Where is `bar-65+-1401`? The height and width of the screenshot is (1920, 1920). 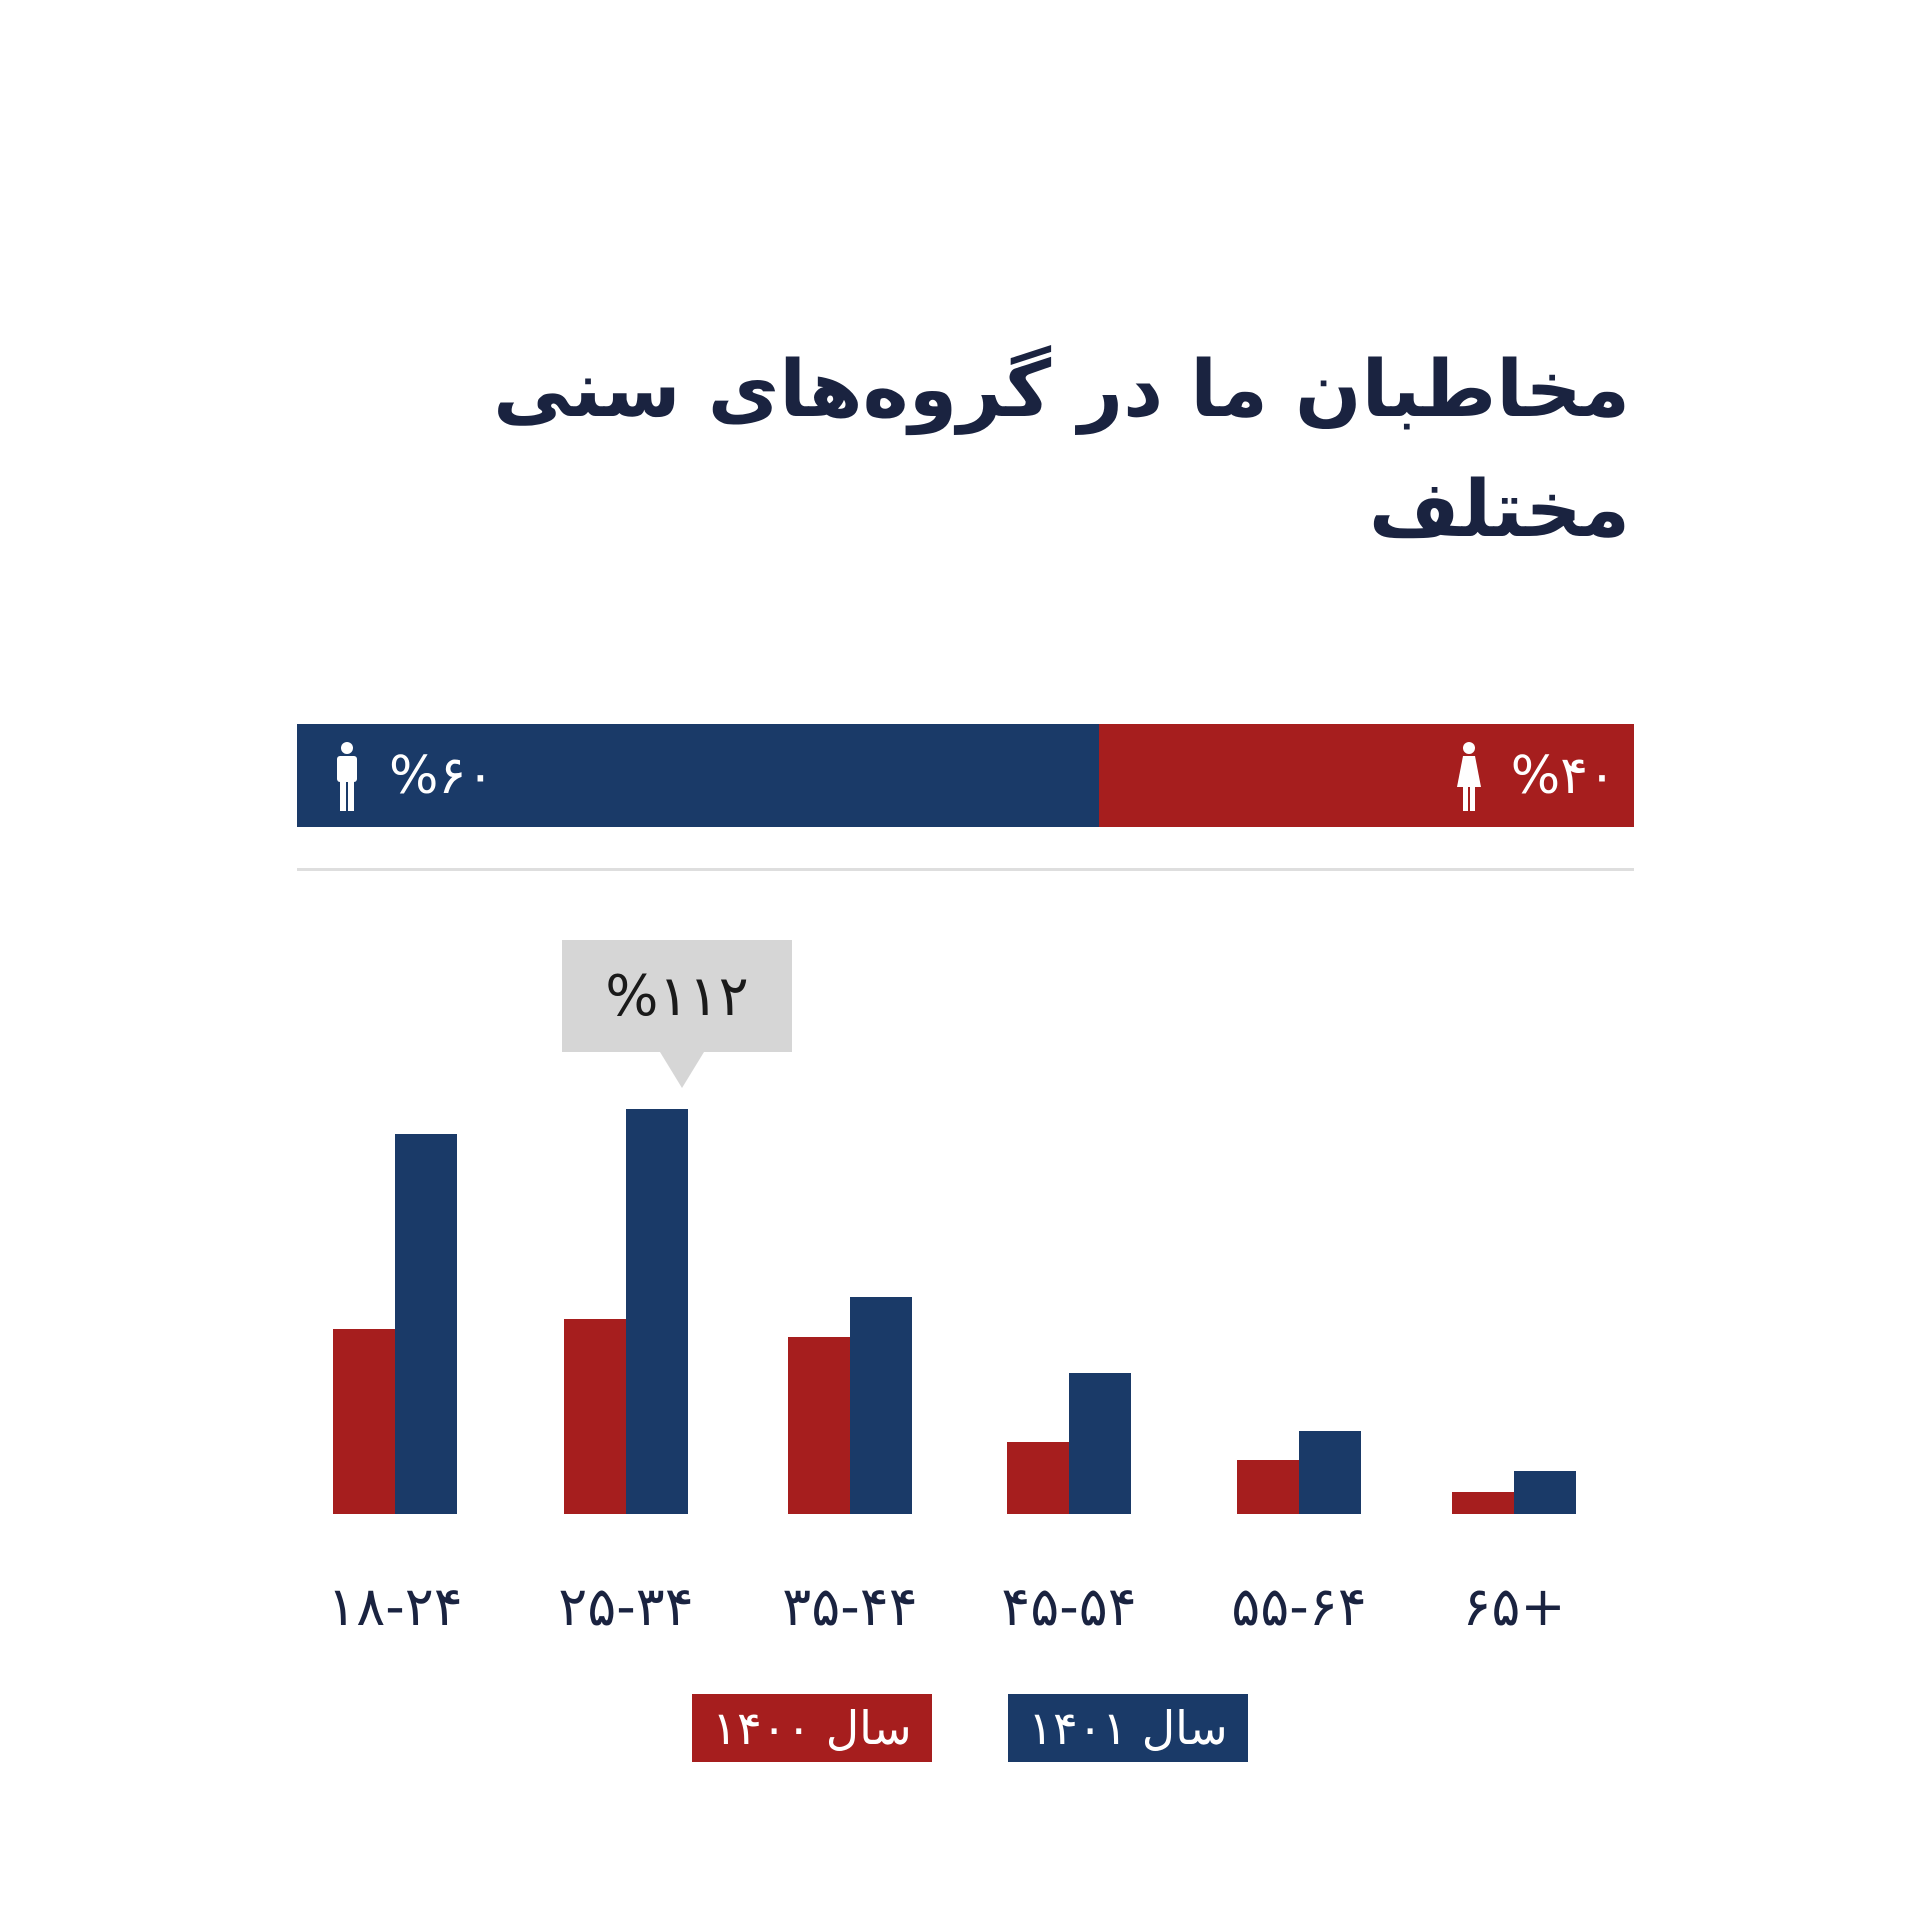 bar-65+-1401 is located at coordinates (1545, 1492).